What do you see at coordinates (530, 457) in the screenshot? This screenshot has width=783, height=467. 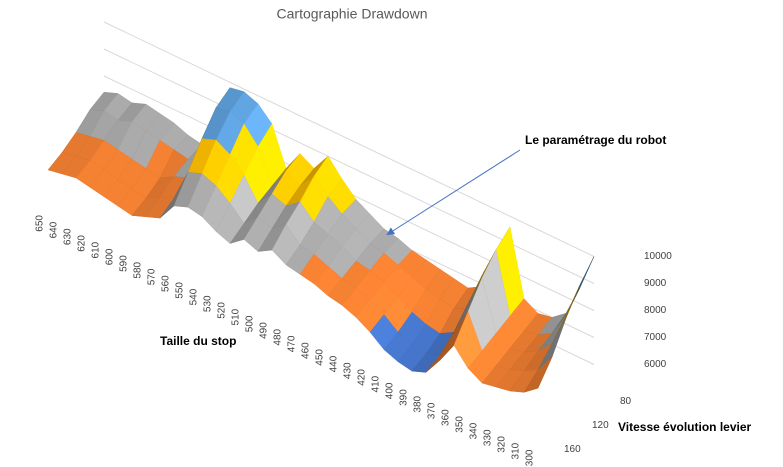 I see `x-tick-label: 300` at bounding box center [530, 457].